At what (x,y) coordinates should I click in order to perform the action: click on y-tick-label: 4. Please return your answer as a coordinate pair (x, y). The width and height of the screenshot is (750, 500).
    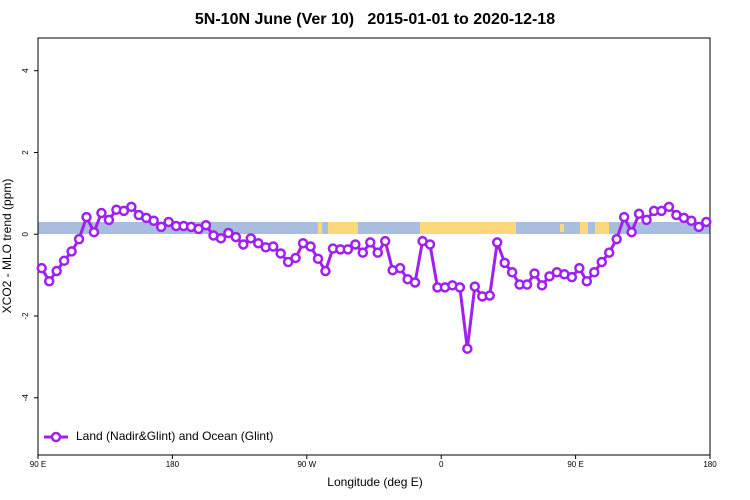
    Looking at the image, I should click on (25, 70).